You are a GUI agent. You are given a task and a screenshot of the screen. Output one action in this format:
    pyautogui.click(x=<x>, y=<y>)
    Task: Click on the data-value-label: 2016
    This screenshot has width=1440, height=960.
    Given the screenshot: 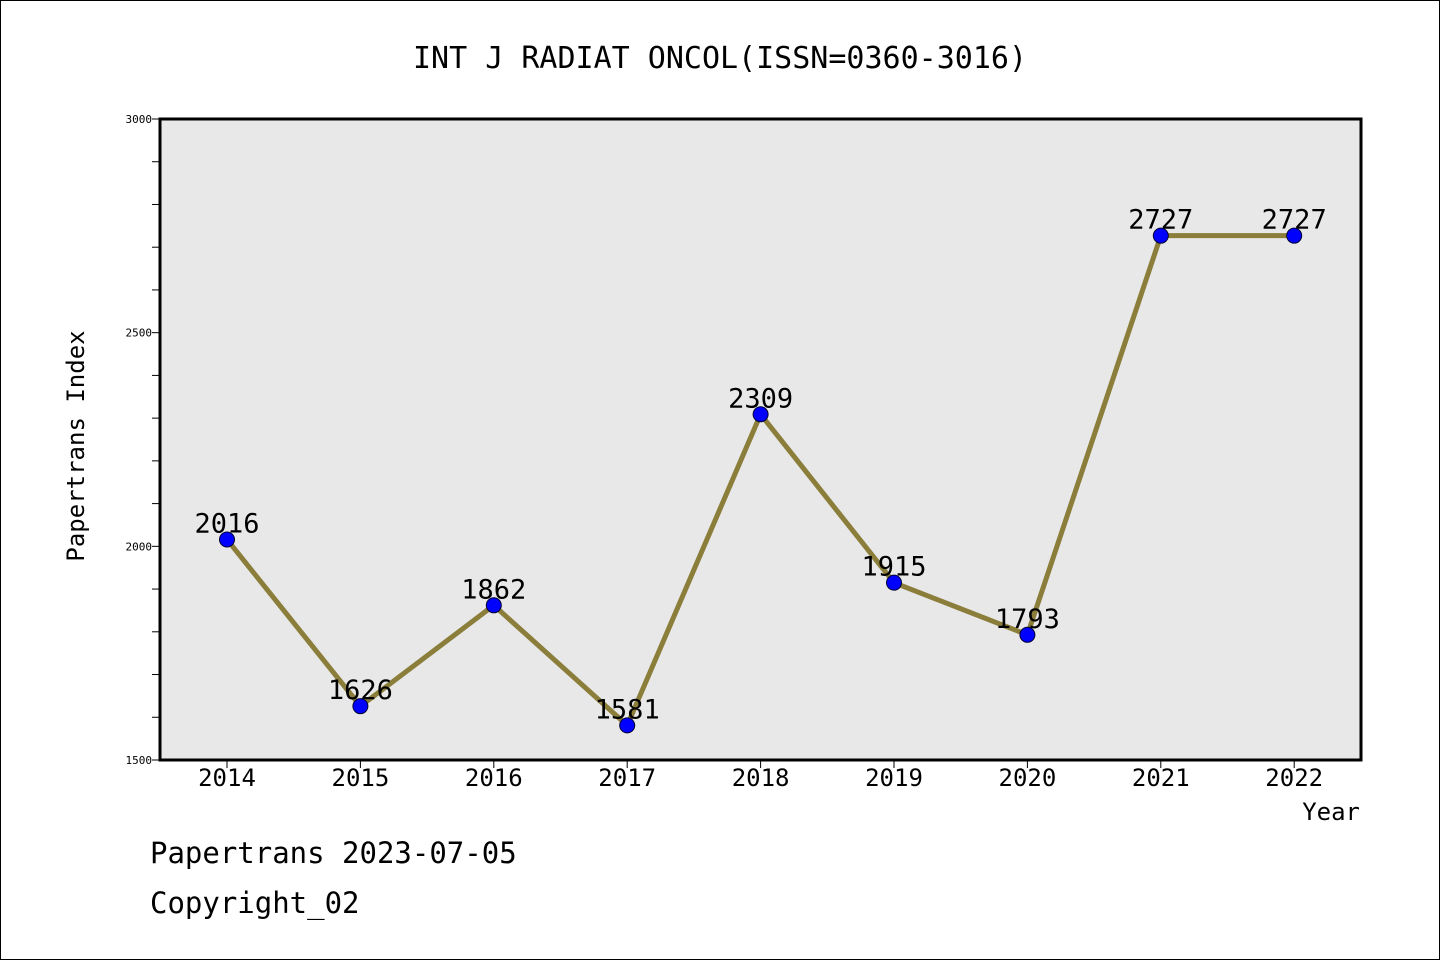 What is the action you would take?
    pyautogui.click(x=226, y=523)
    